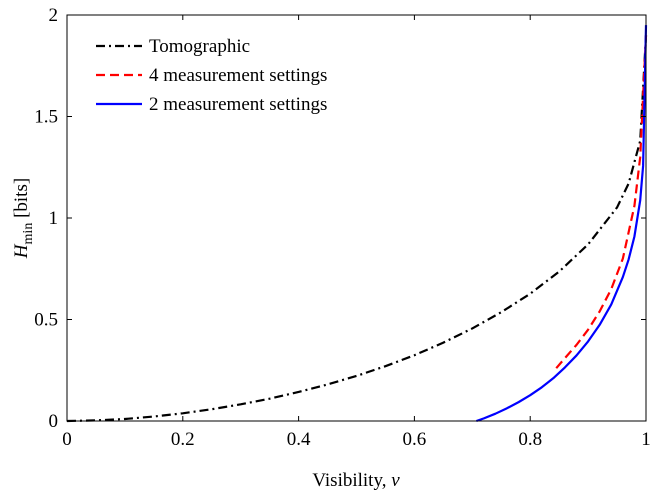 Image resolution: width=667 pixels, height=498 pixels. I want to click on x-axis-variable: v, so click(395, 480).